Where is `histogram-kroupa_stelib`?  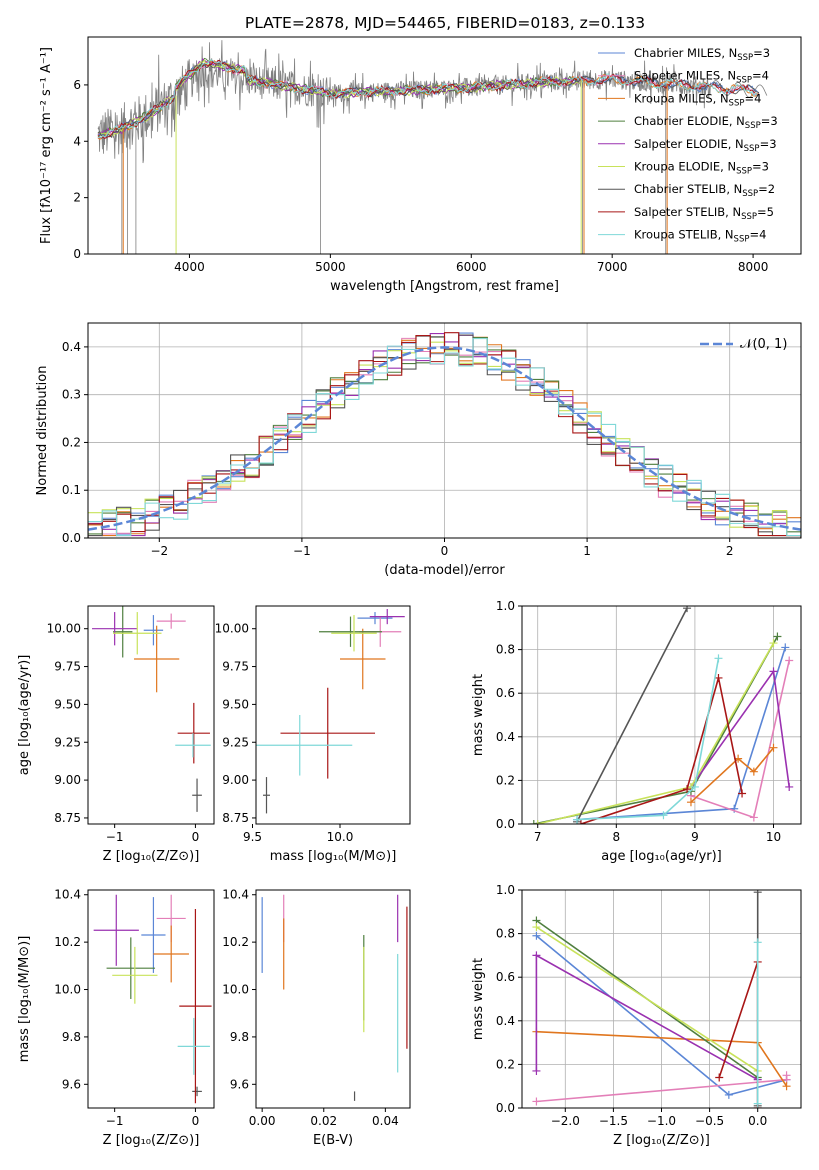
histogram-kroupa_stelib is located at coordinates (444, 438).